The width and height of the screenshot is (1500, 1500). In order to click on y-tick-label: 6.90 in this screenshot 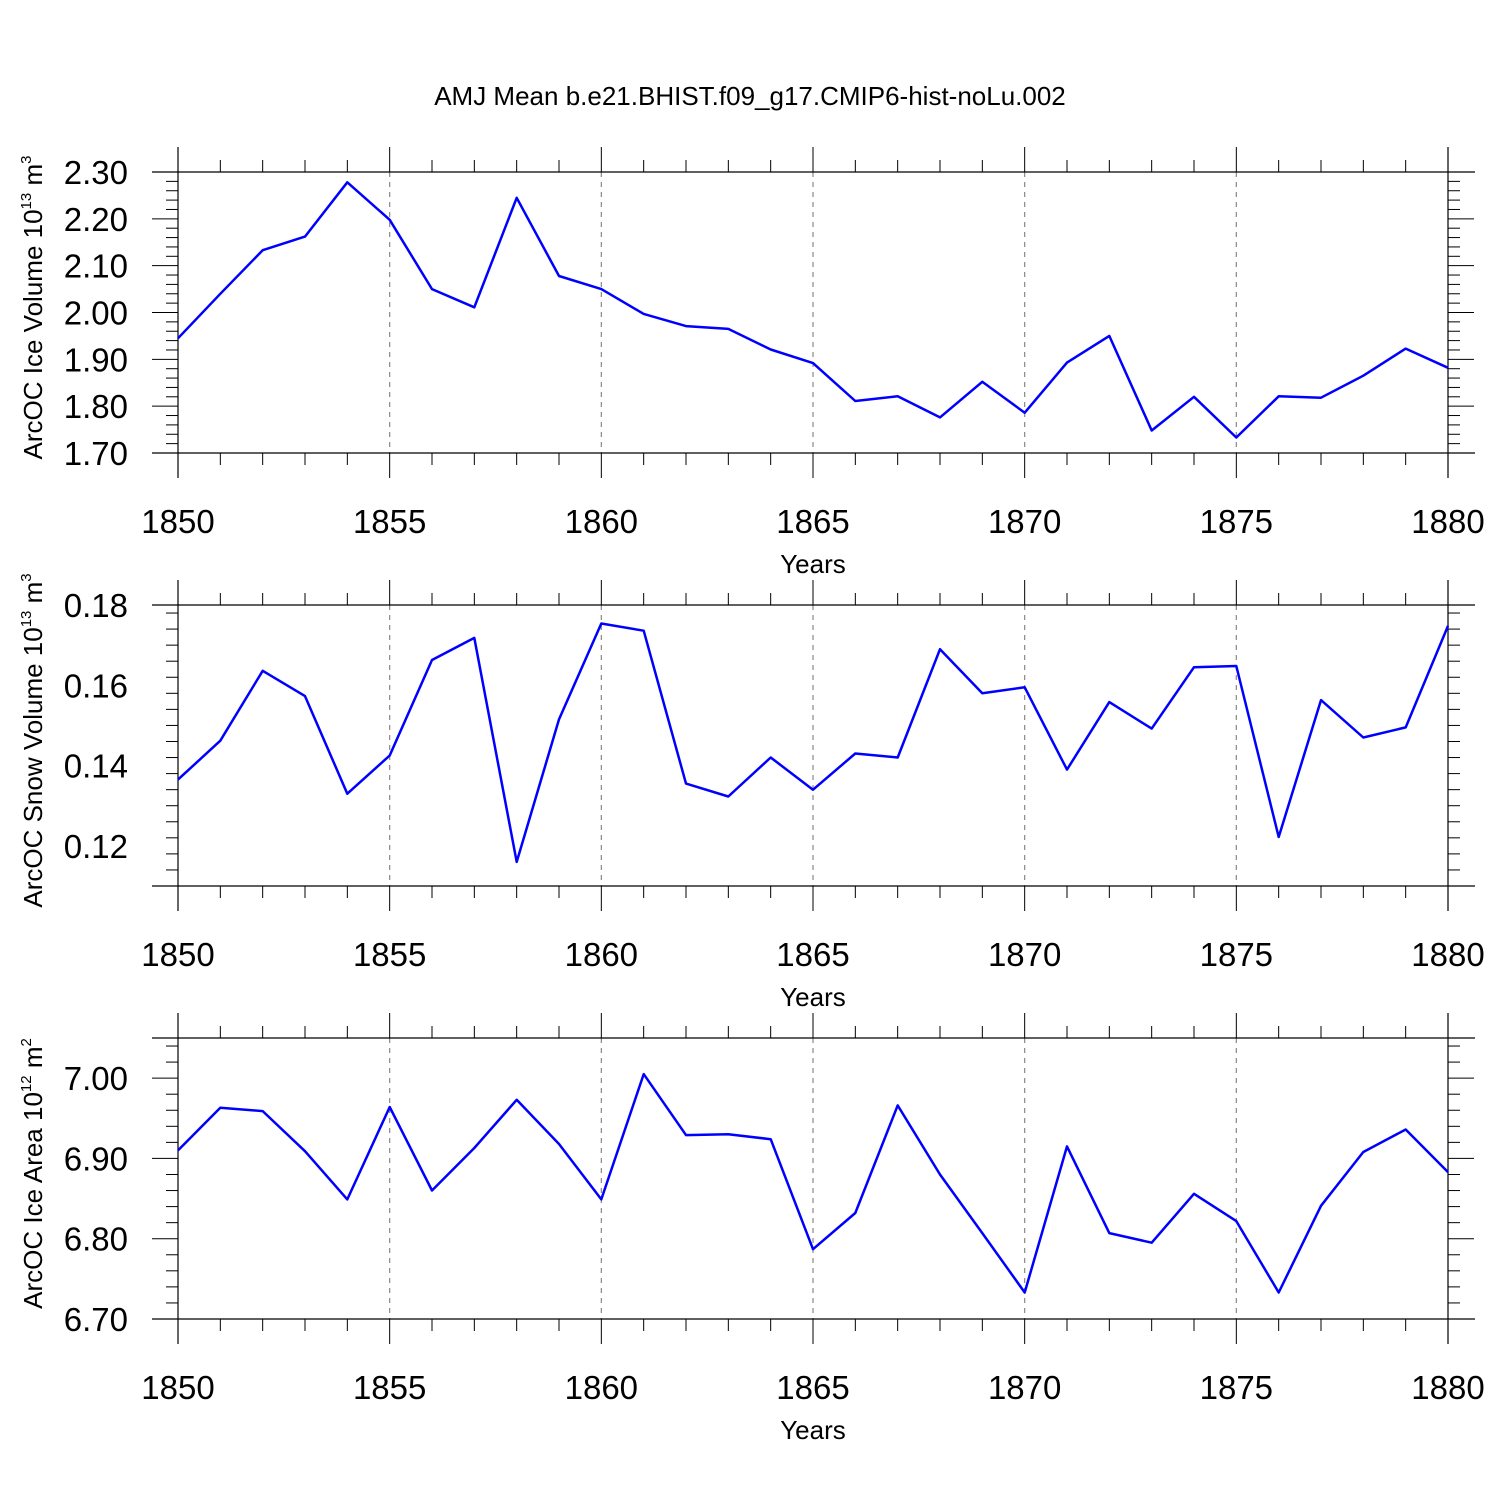, I will do `click(96, 1158)`.